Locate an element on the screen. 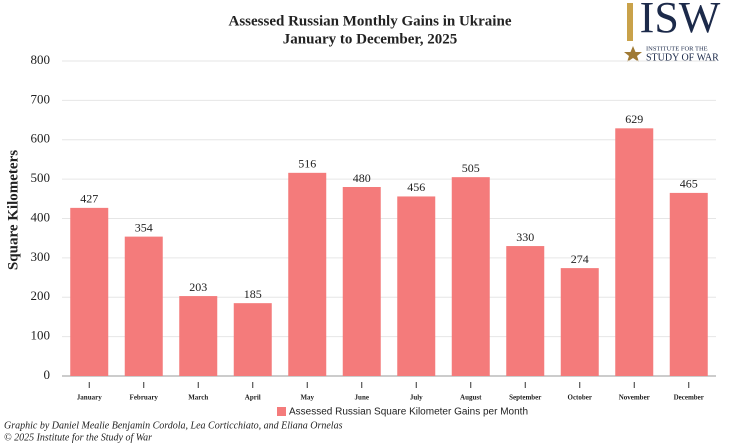 This screenshot has height=446, width=740. x-tick-label: January is located at coordinates (89, 398).